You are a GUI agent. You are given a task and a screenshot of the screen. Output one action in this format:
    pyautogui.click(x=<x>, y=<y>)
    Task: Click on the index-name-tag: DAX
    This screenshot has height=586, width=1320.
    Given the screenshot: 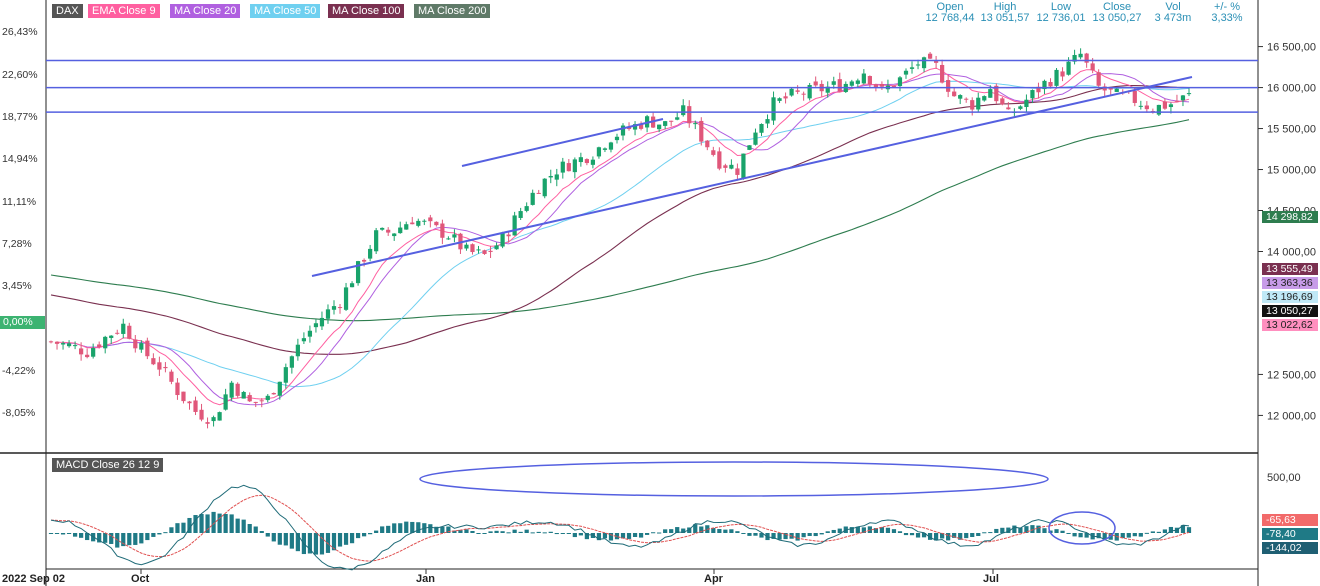 What is the action you would take?
    pyautogui.click(x=67, y=11)
    